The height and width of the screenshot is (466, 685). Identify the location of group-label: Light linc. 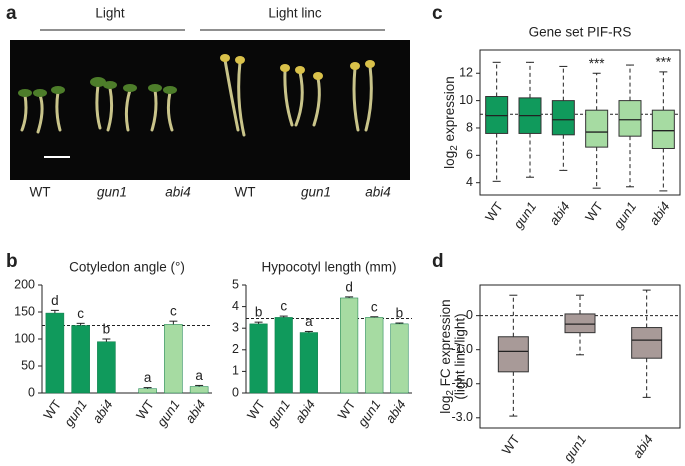
(295, 13).